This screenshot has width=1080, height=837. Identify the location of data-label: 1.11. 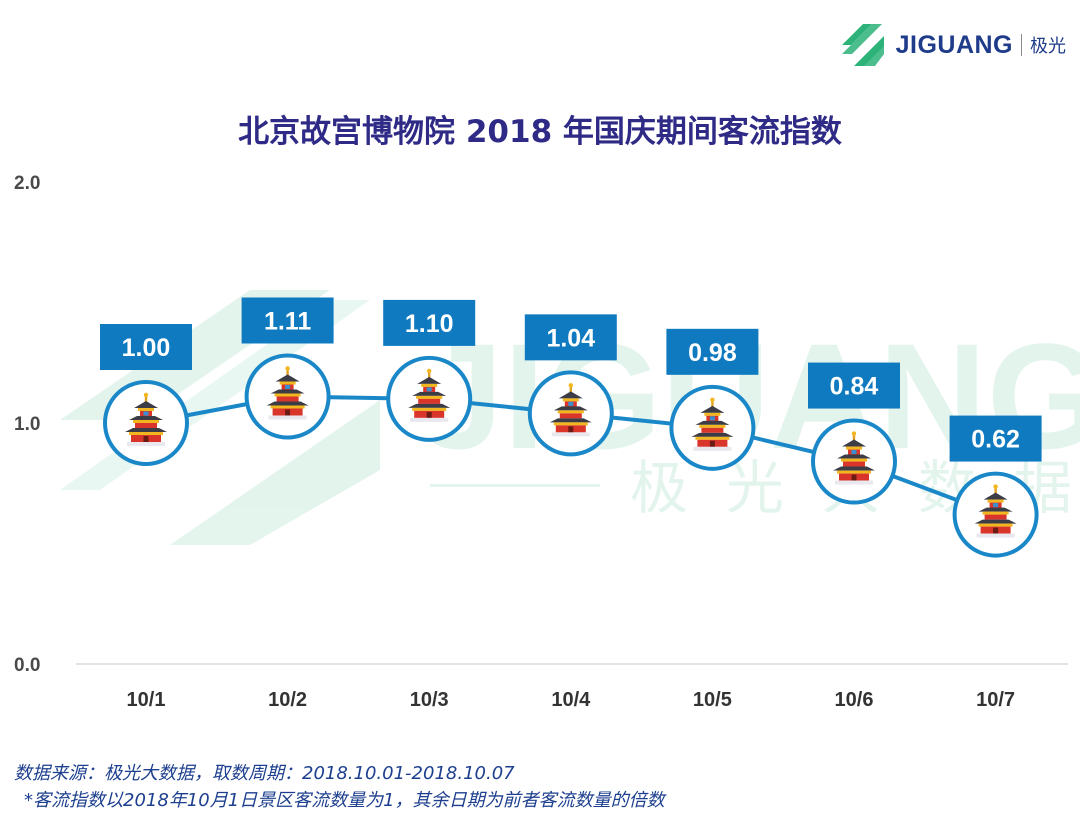
(287, 320).